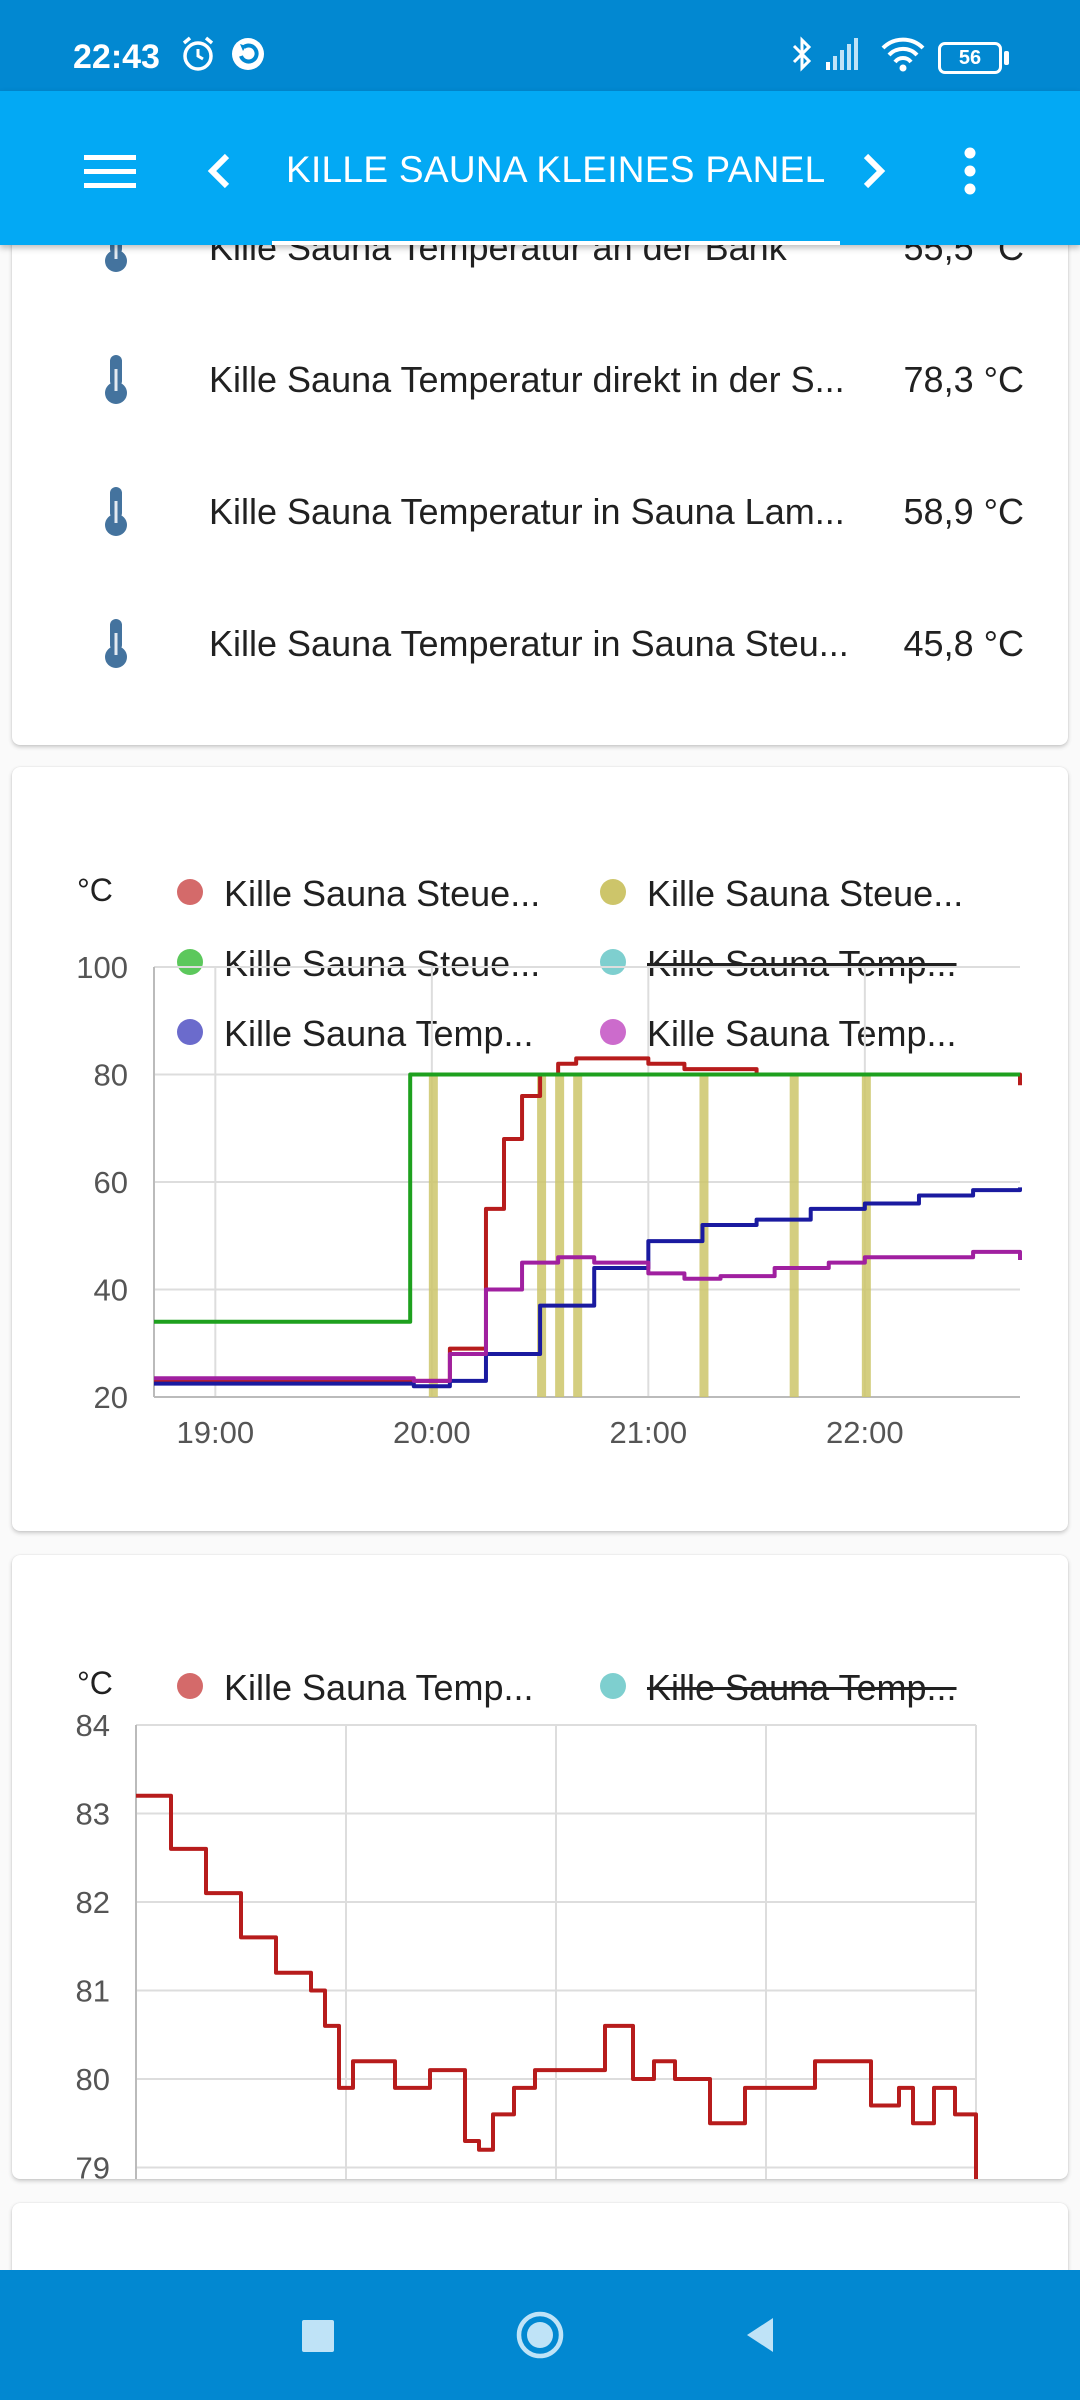  Describe the element at coordinates (903, 54) in the screenshot. I see `wifi-icon` at that location.